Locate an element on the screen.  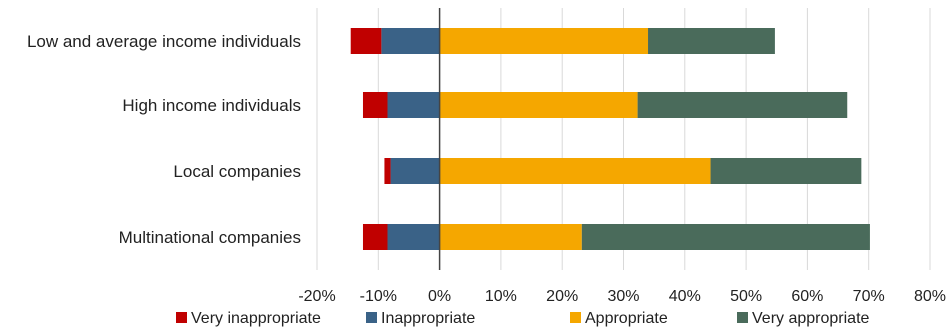
x-tick-label: 60% is located at coordinates (807, 296).